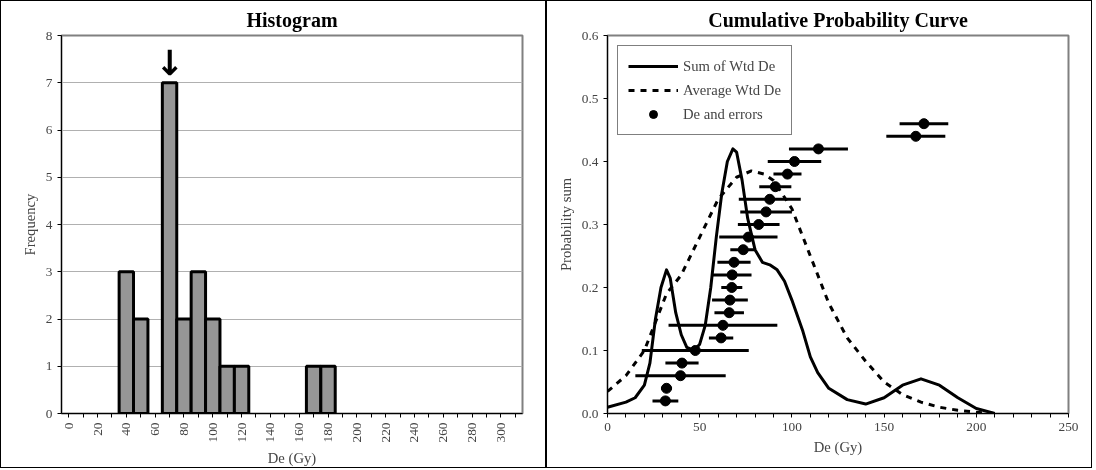 The width and height of the screenshot is (1096, 470). I want to click on y-tick-label: 0.5, so click(590, 98).